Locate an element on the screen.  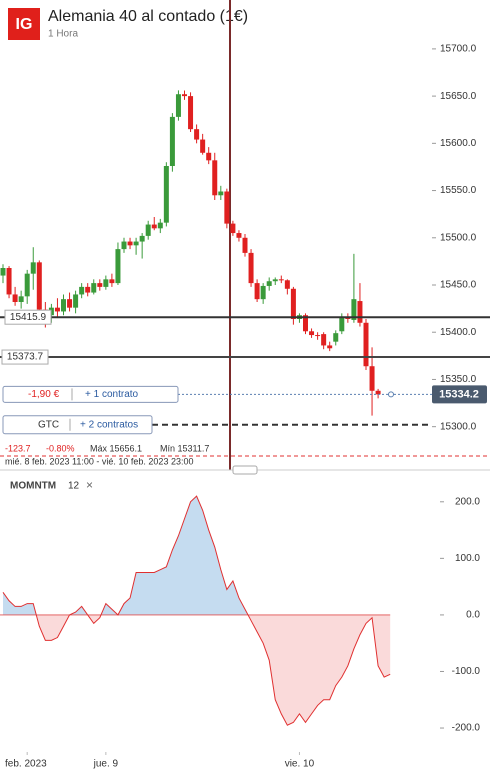
session-high: Máx 15656.1 is located at coordinates (116, 448).